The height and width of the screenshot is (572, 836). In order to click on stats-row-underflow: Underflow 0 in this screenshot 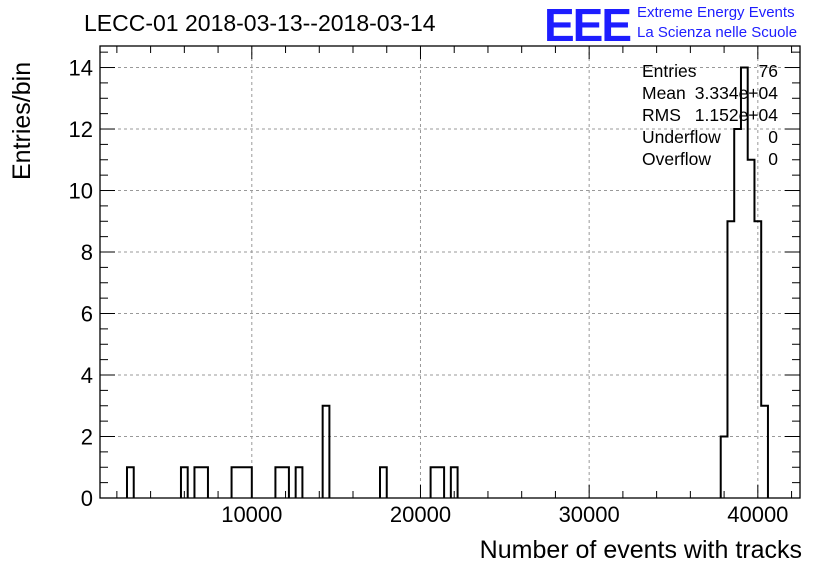, I will do `click(710, 137)`.